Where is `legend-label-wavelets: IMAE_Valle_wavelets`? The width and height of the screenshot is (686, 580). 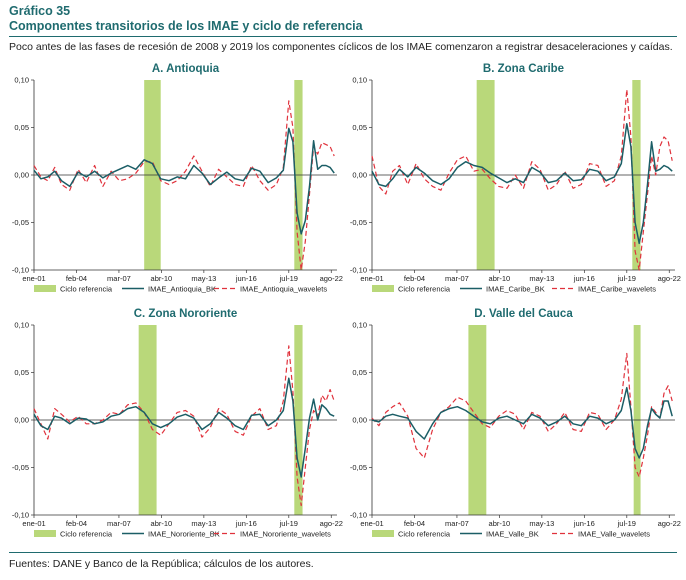
legend-label-wavelets: IMAE_Valle_wavelets is located at coordinates (614, 534).